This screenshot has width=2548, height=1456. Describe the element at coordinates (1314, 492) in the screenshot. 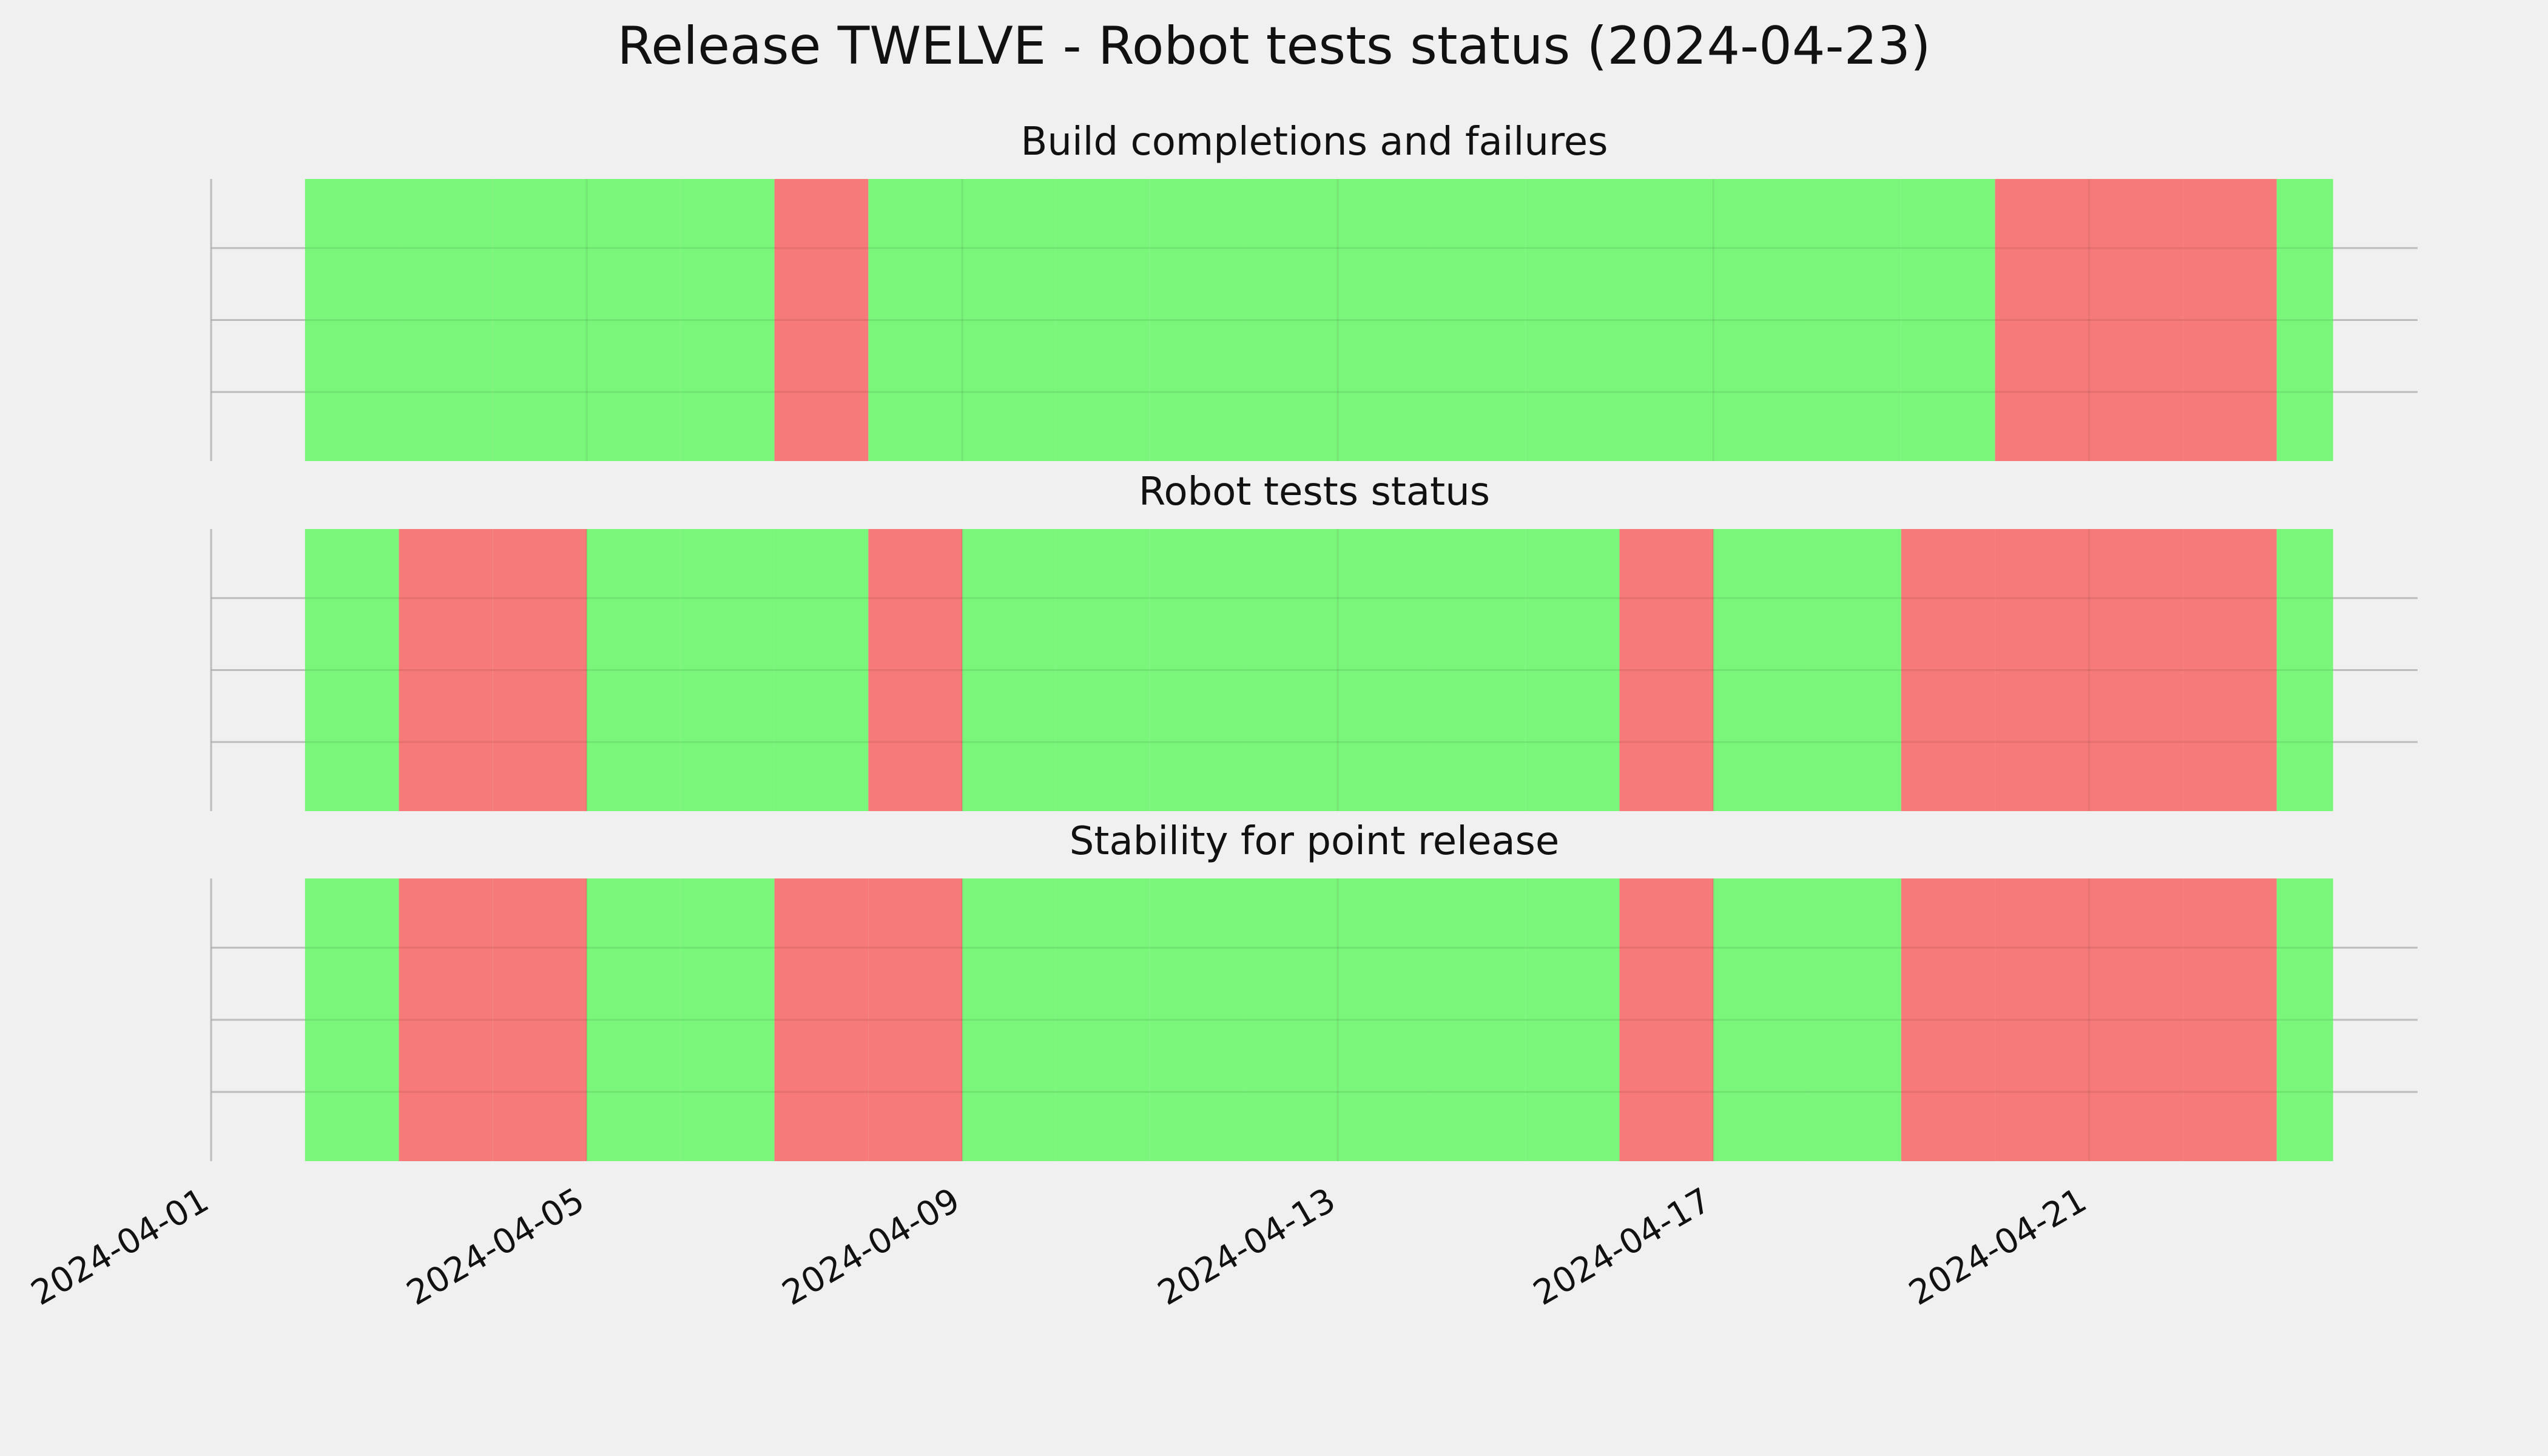

I see `panel-title: Robot tests status` at that location.